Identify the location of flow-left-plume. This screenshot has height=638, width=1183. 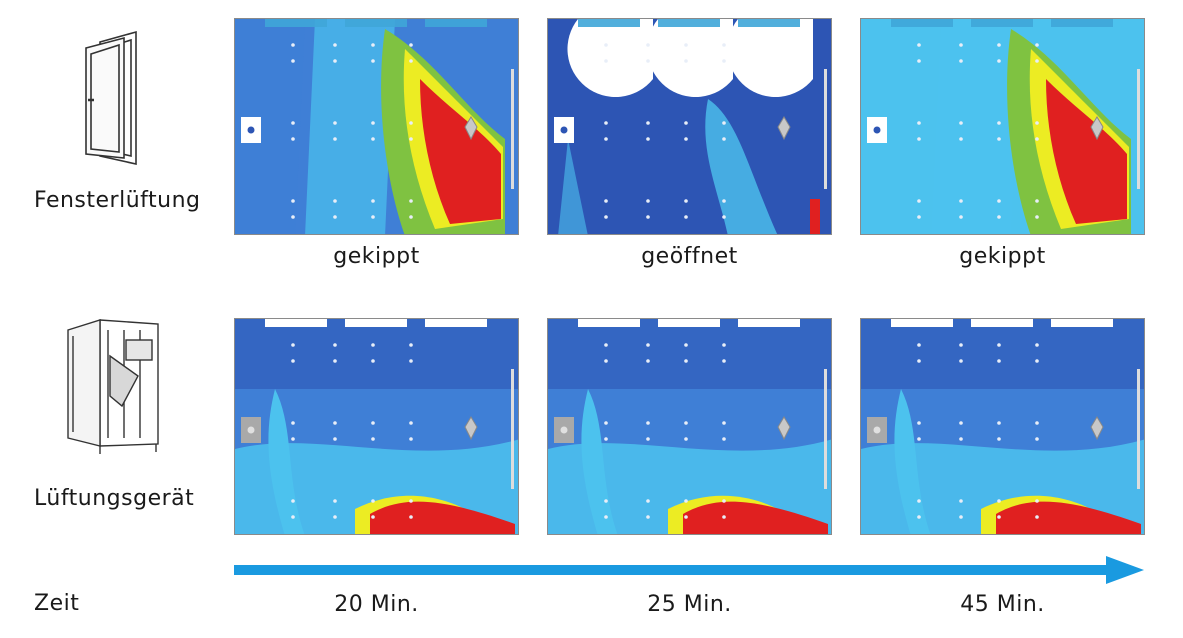
(286, 461).